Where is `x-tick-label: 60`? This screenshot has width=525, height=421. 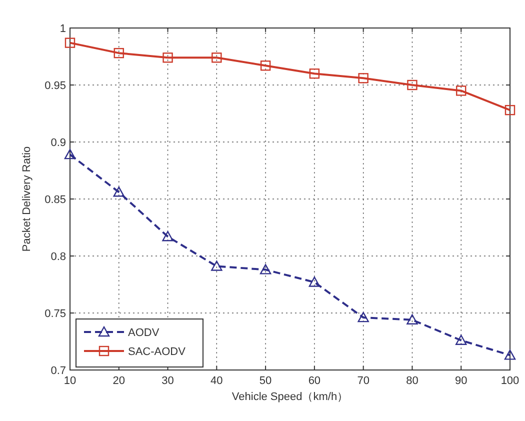
x-tick-label: 60 is located at coordinates (314, 381).